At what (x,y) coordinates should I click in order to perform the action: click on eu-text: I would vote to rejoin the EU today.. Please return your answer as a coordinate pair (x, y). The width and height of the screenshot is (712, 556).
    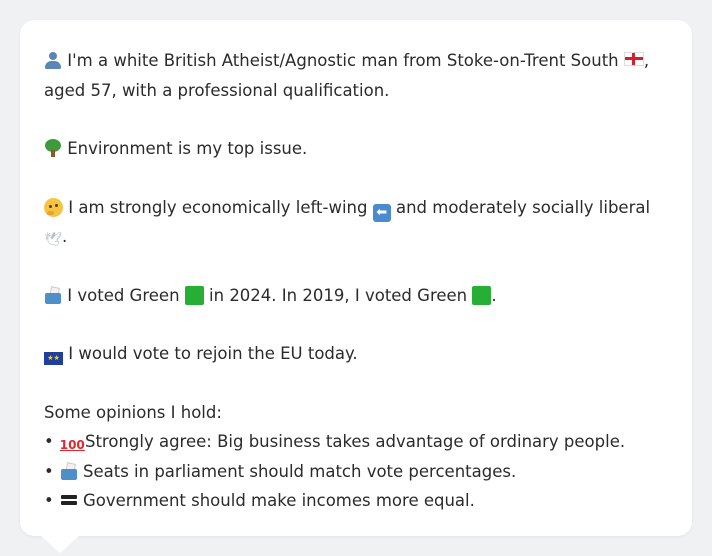
    Looking at the image, I should click on (213, 353).